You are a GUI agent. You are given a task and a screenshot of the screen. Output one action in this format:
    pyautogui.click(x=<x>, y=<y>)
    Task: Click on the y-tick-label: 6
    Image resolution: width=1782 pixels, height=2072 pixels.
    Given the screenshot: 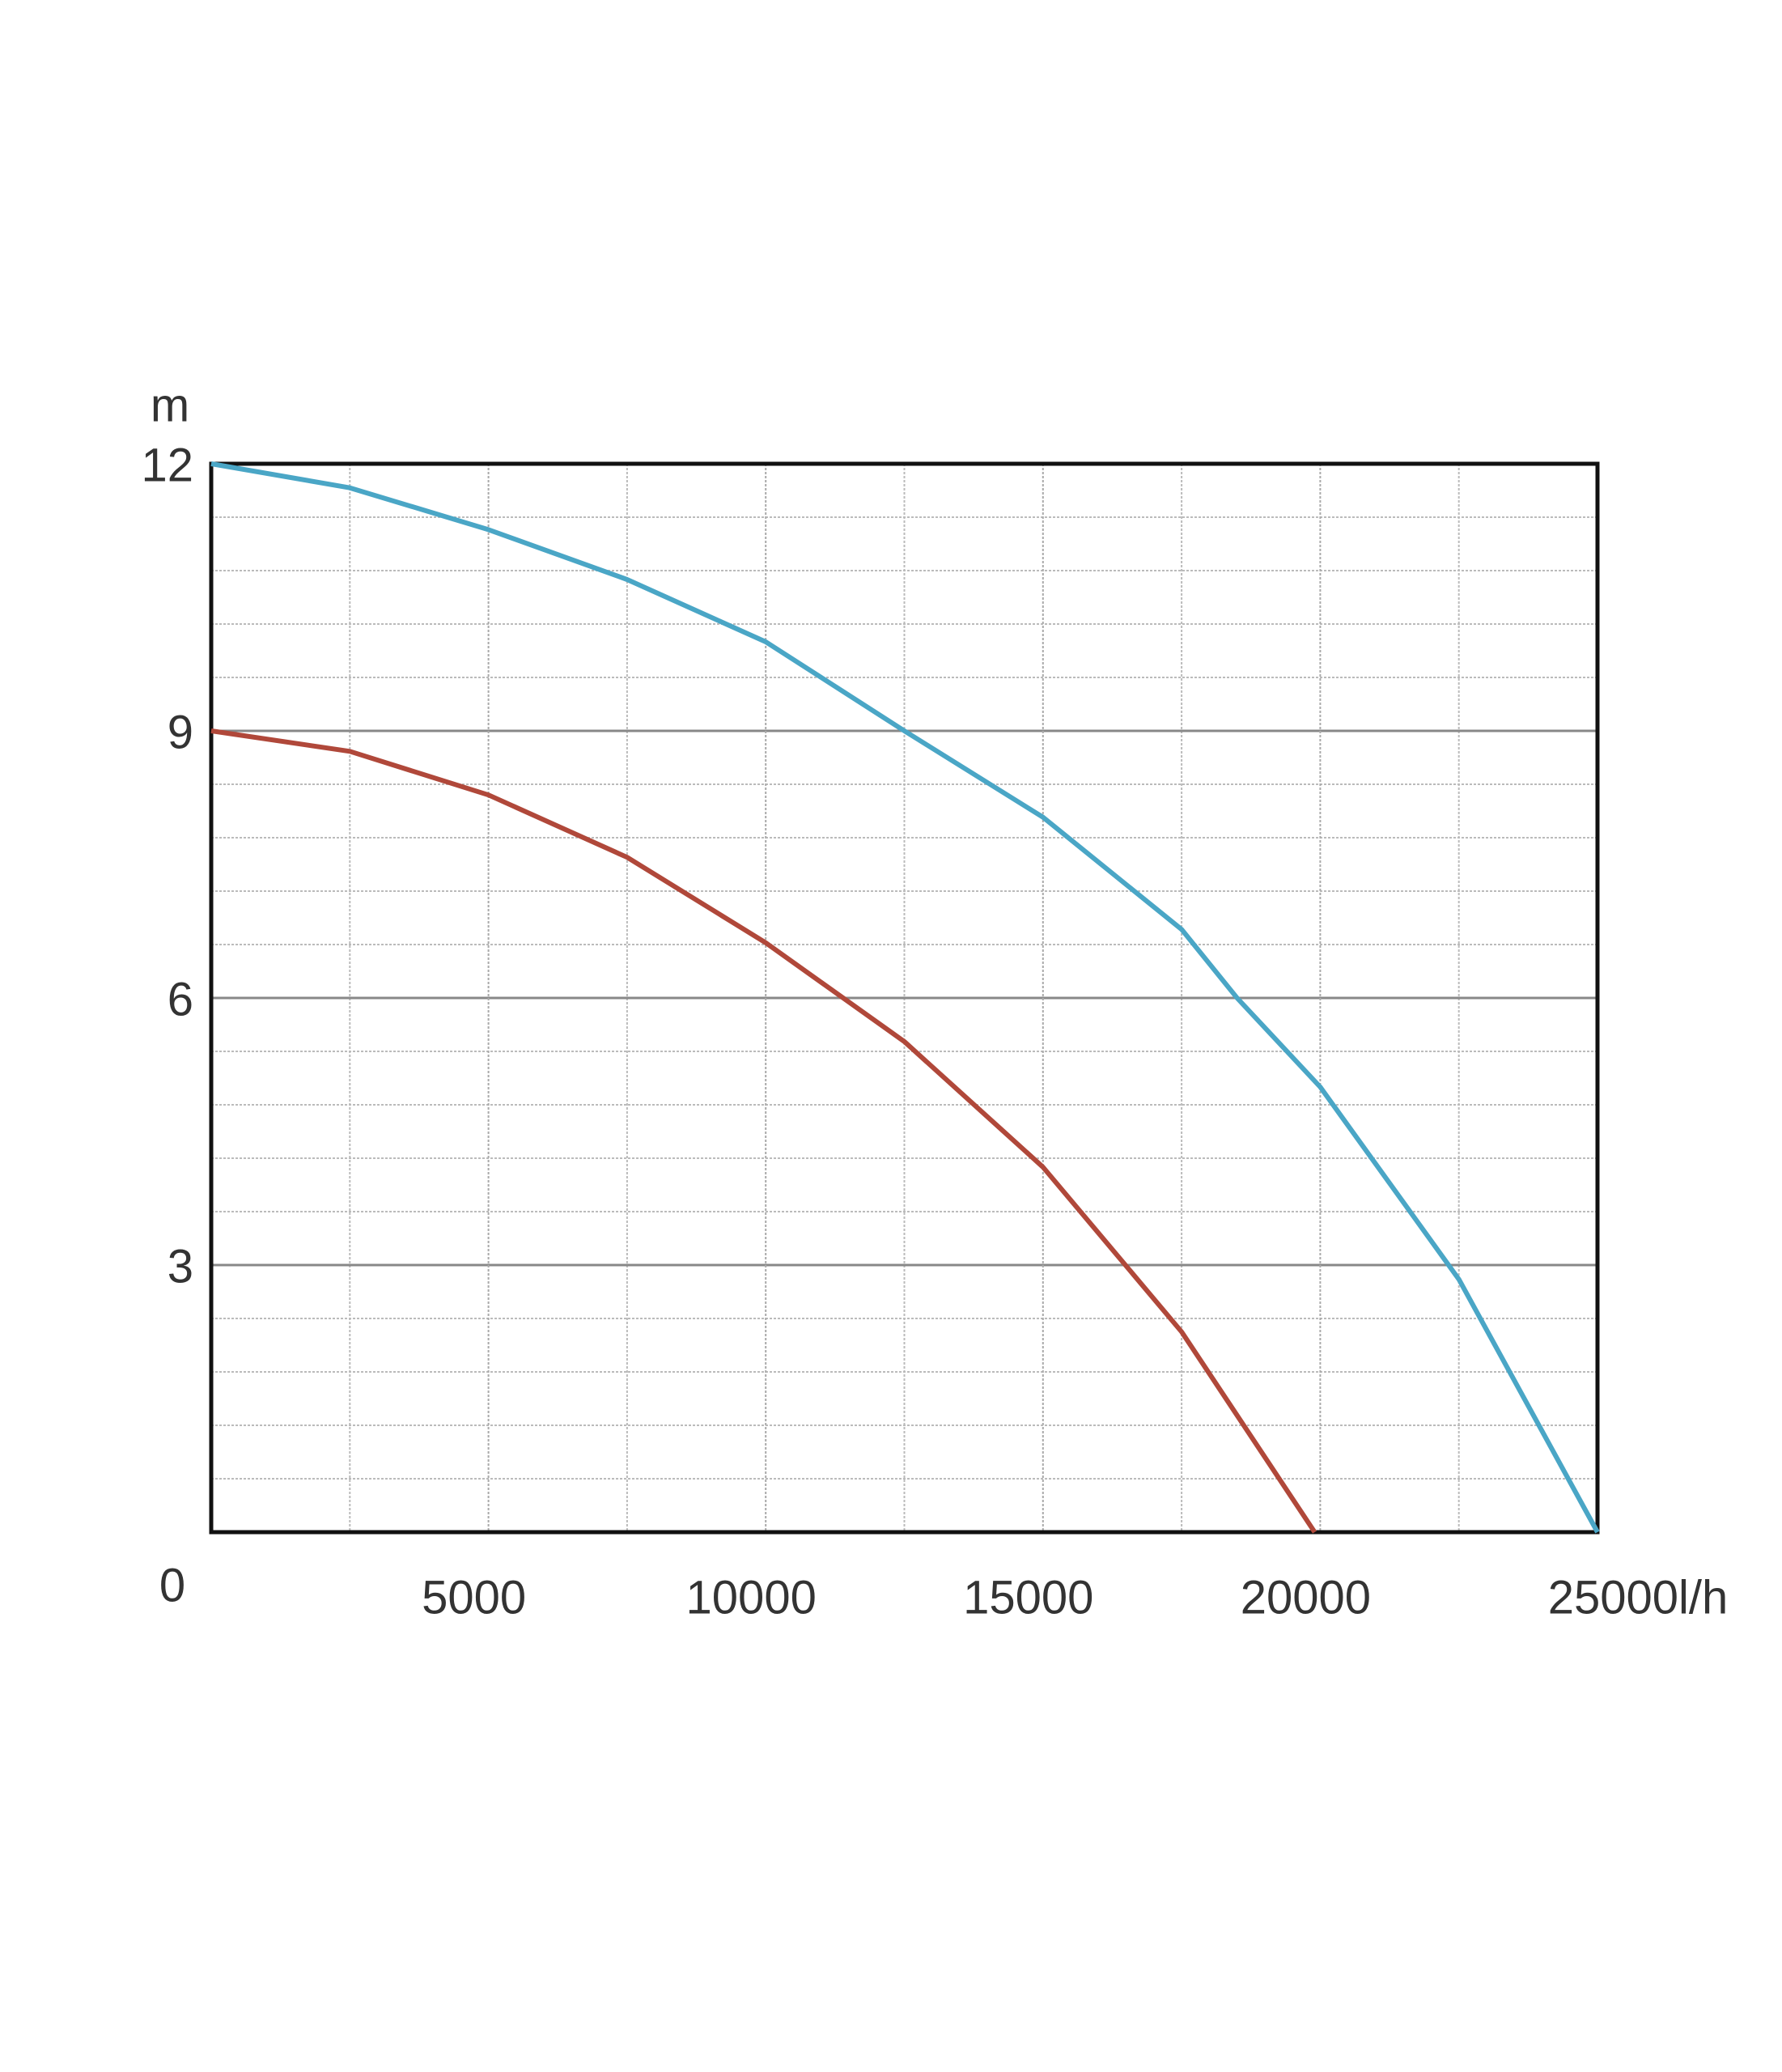 What is the action you would take?
    pyautogui.click(x=180, y=999)
    